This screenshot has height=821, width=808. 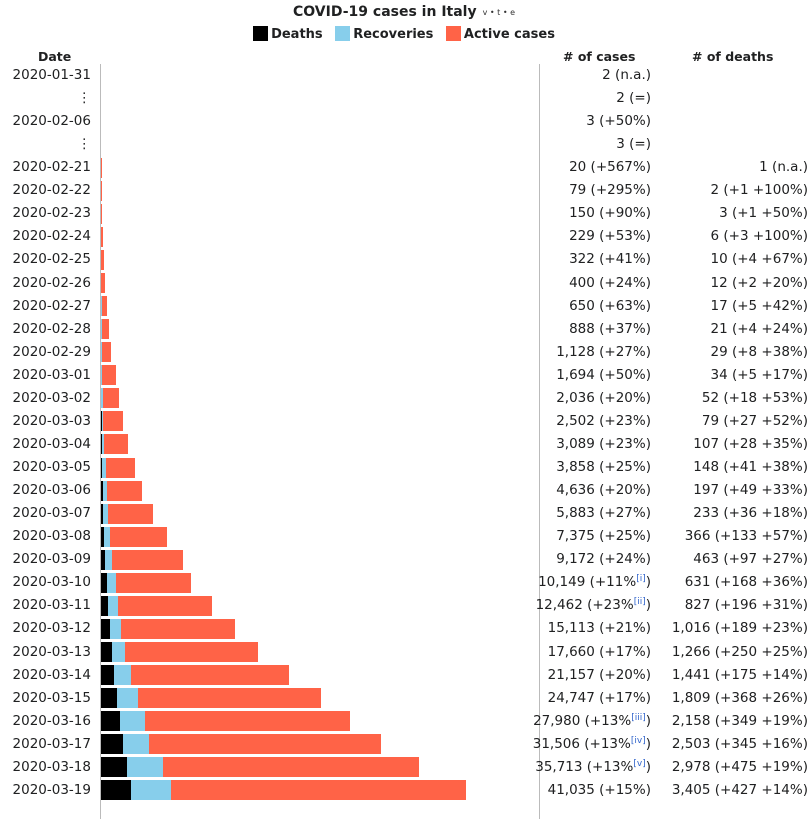 I want to click on date-label: 2020-03-18, so click(x=51, y=766).